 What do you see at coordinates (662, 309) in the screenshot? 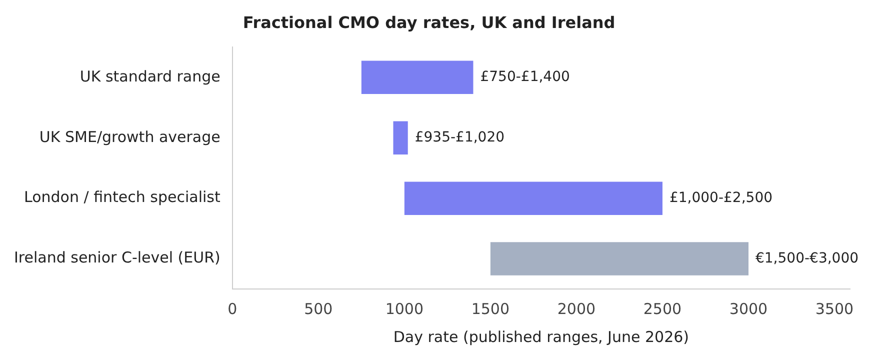
I see `x-tick-label: 2500` at bounding box center [662, 309].